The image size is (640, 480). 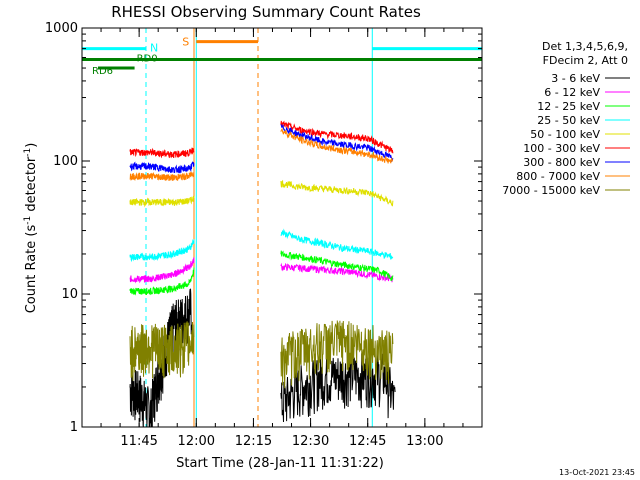 I want to click on series-line-2-post, so click(x=337, y=265).